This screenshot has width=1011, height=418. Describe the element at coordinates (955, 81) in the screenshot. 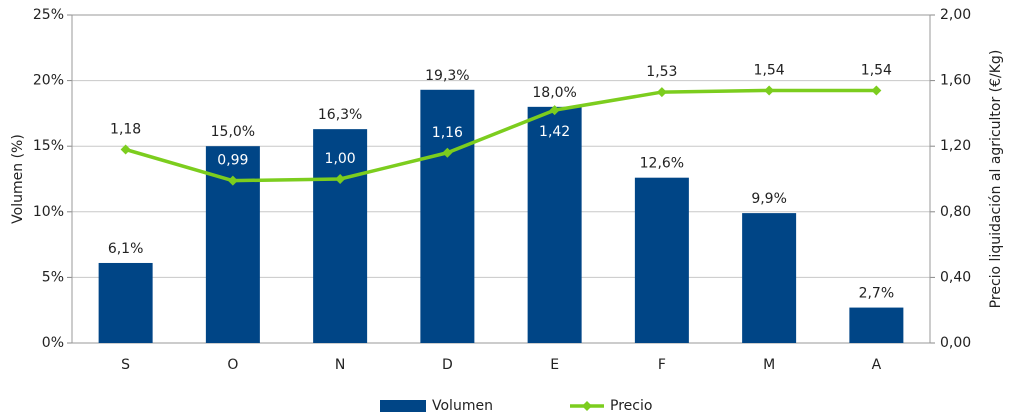

I see `y2-tick-label: 1,60` at that location.